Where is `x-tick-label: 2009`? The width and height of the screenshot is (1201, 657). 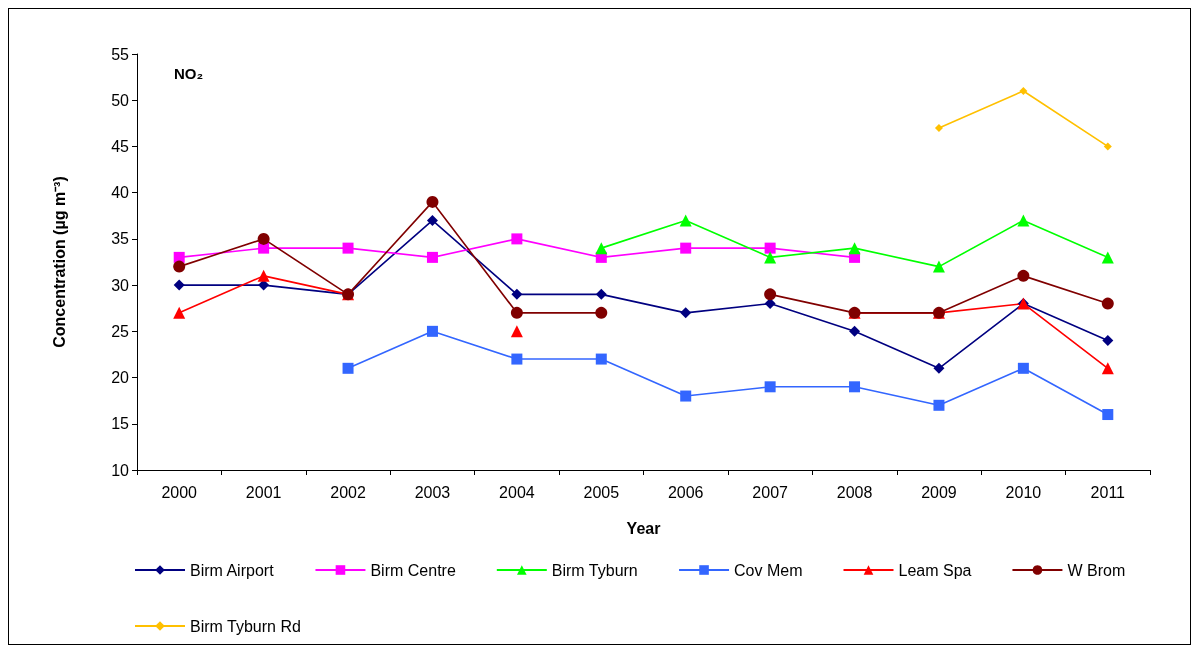
x-tick-label: 2009 is located at coordinates (939, 492).